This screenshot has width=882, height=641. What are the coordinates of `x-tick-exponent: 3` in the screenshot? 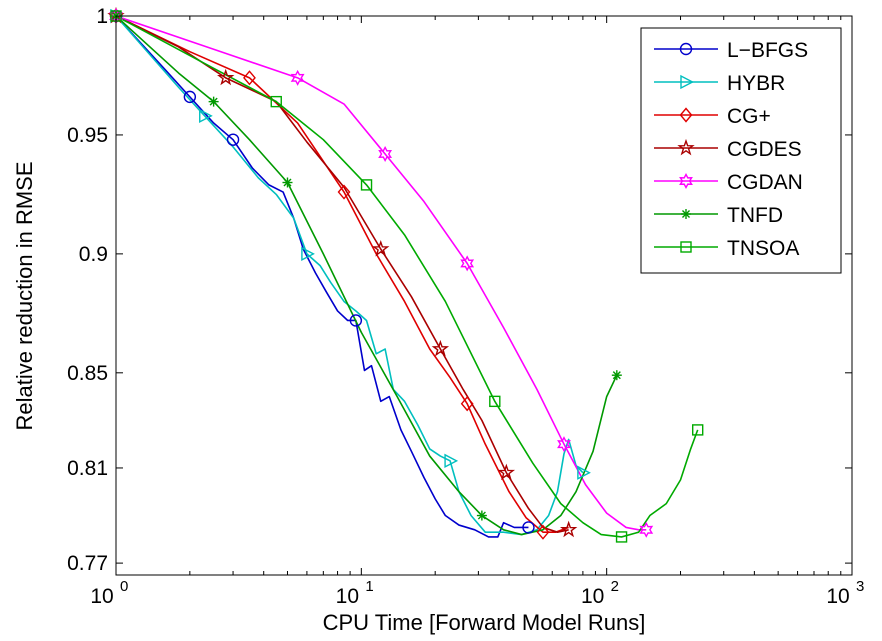 It's located at (860, 586).